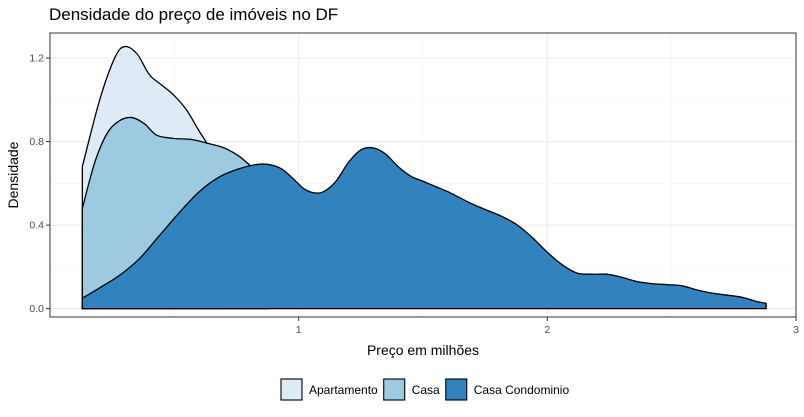 The image size is (804, 417). I want to click on y-tick-label: 1.2, so click(36, 59).